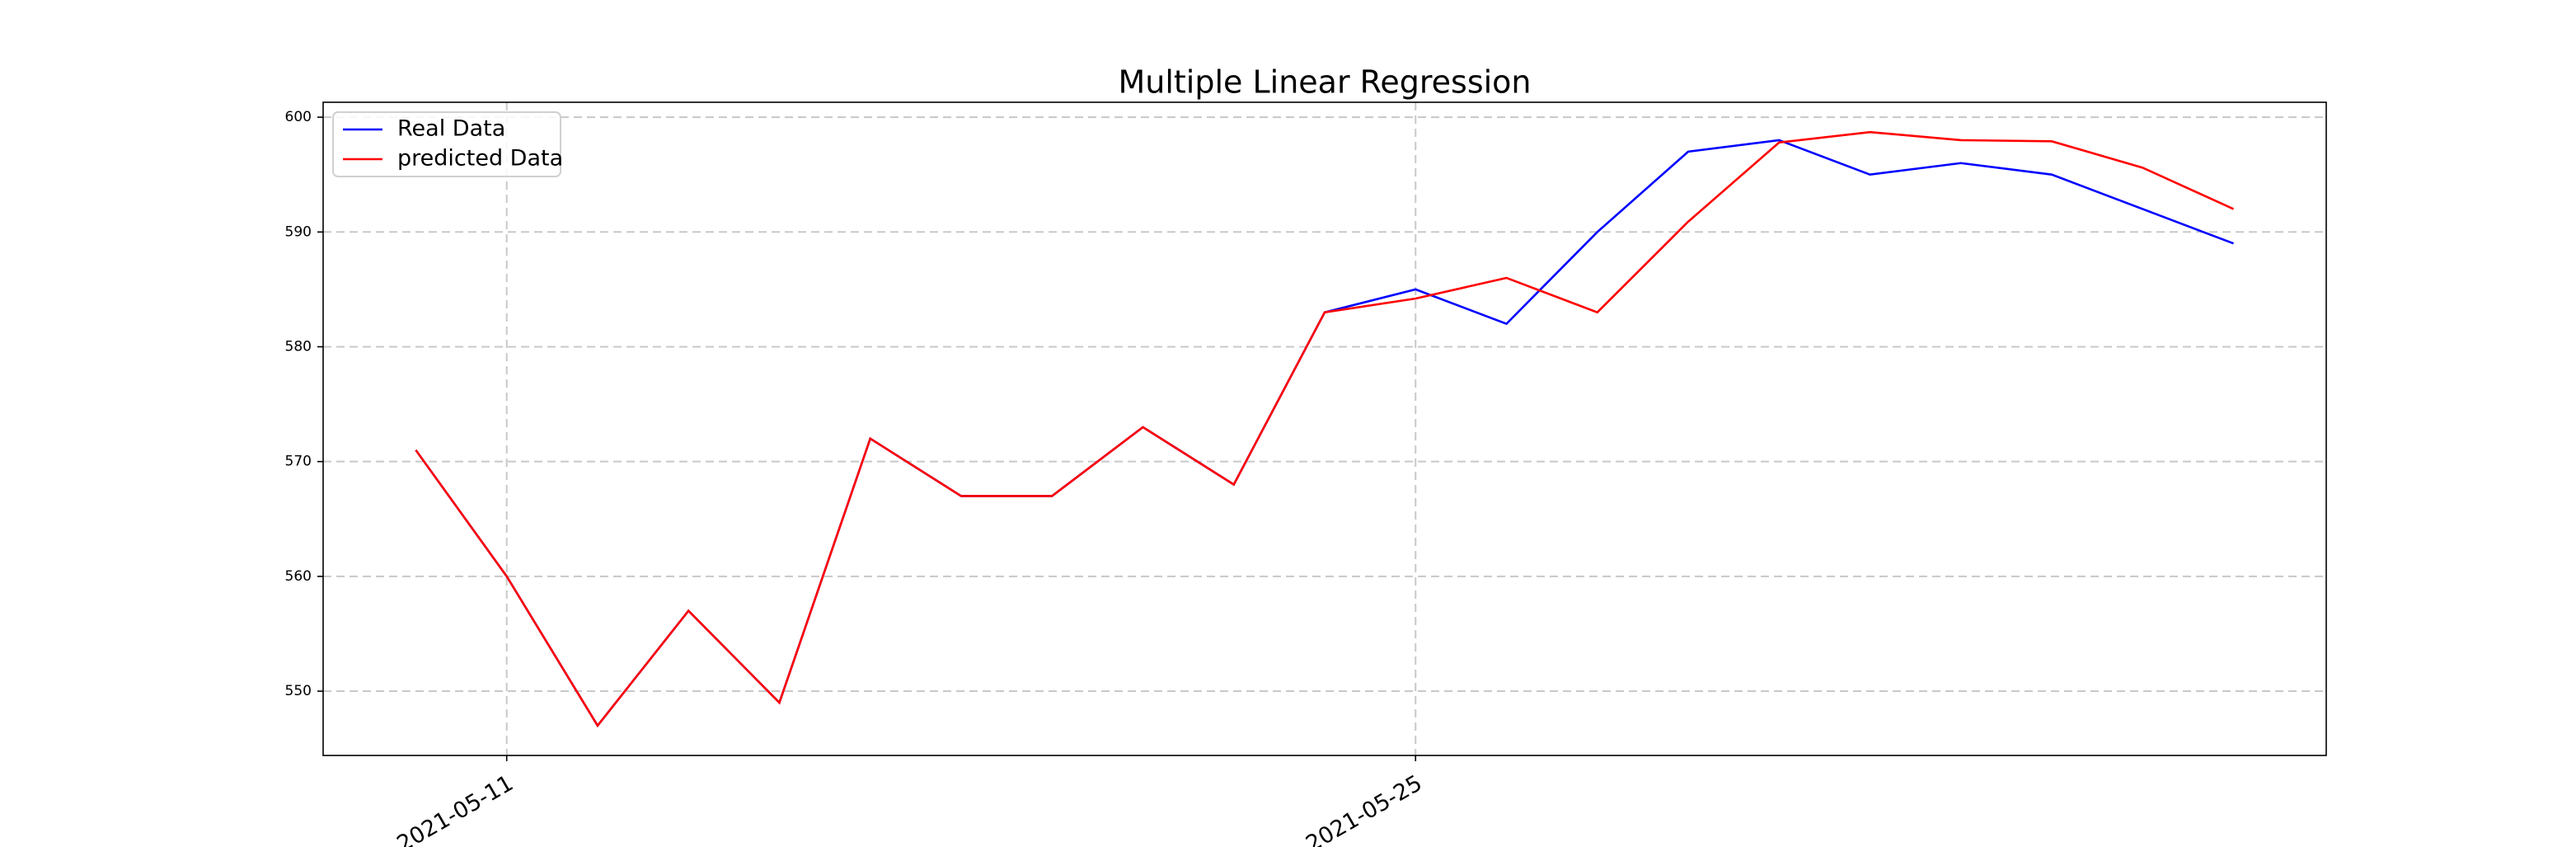  I want to click on y-tick-label: 550, so click(298, 691).